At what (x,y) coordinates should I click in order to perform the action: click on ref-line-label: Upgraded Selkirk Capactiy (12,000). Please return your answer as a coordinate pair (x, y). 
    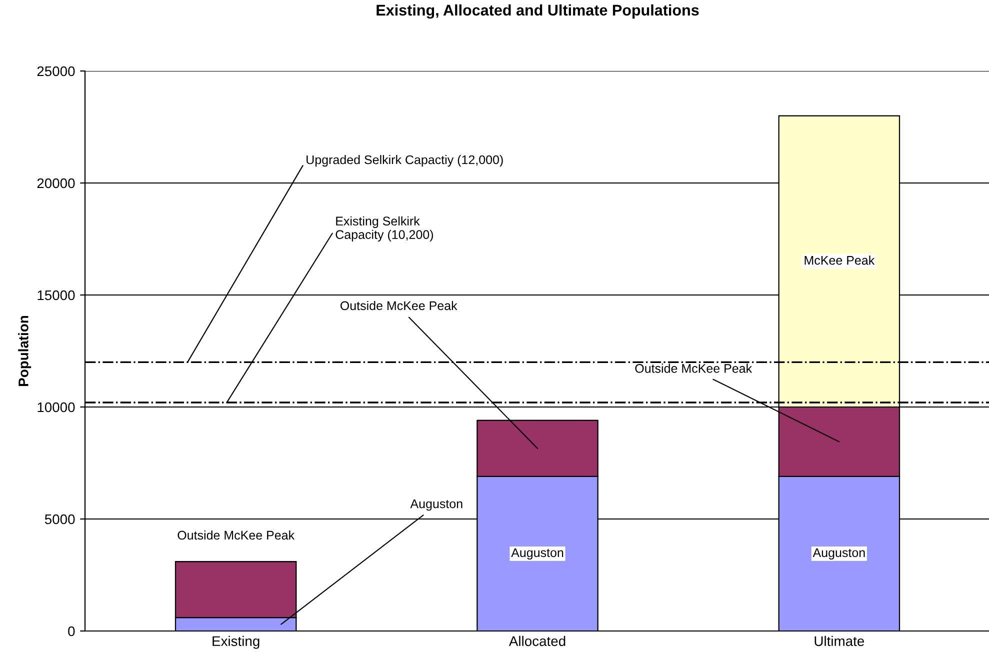
    Looking at the image, I should click on (404, 160).